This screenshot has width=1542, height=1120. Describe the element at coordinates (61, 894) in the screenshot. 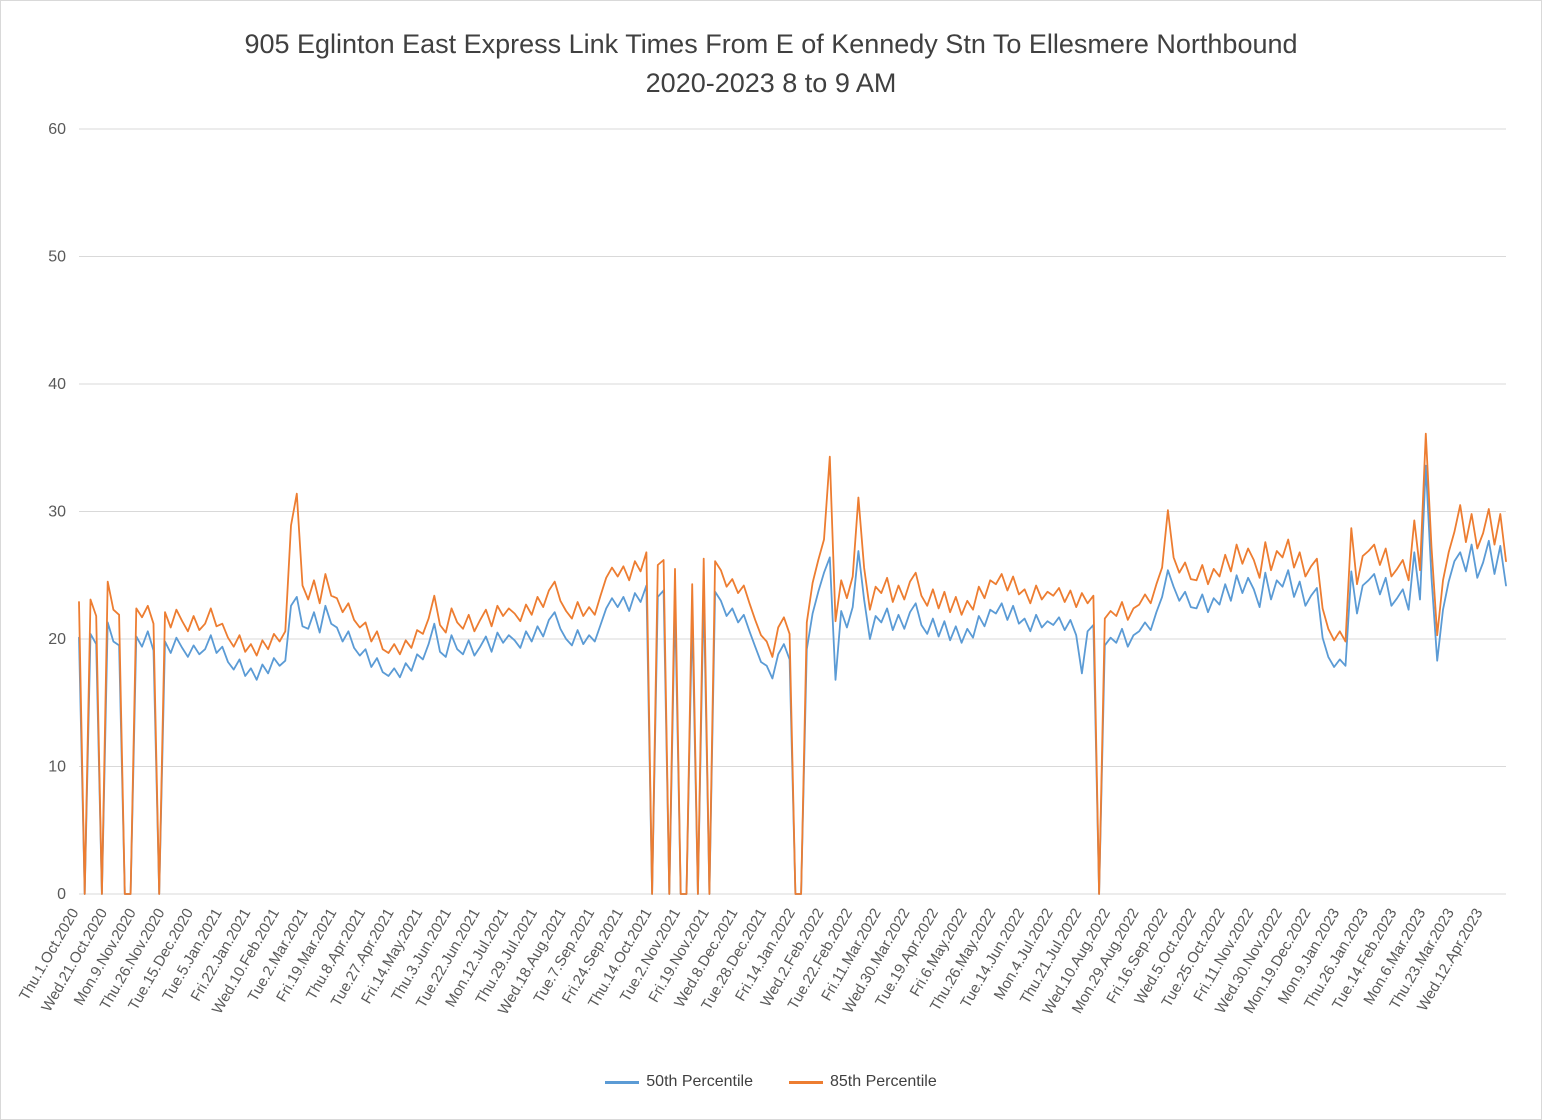

I see `y-tick-label: 0` at that location.